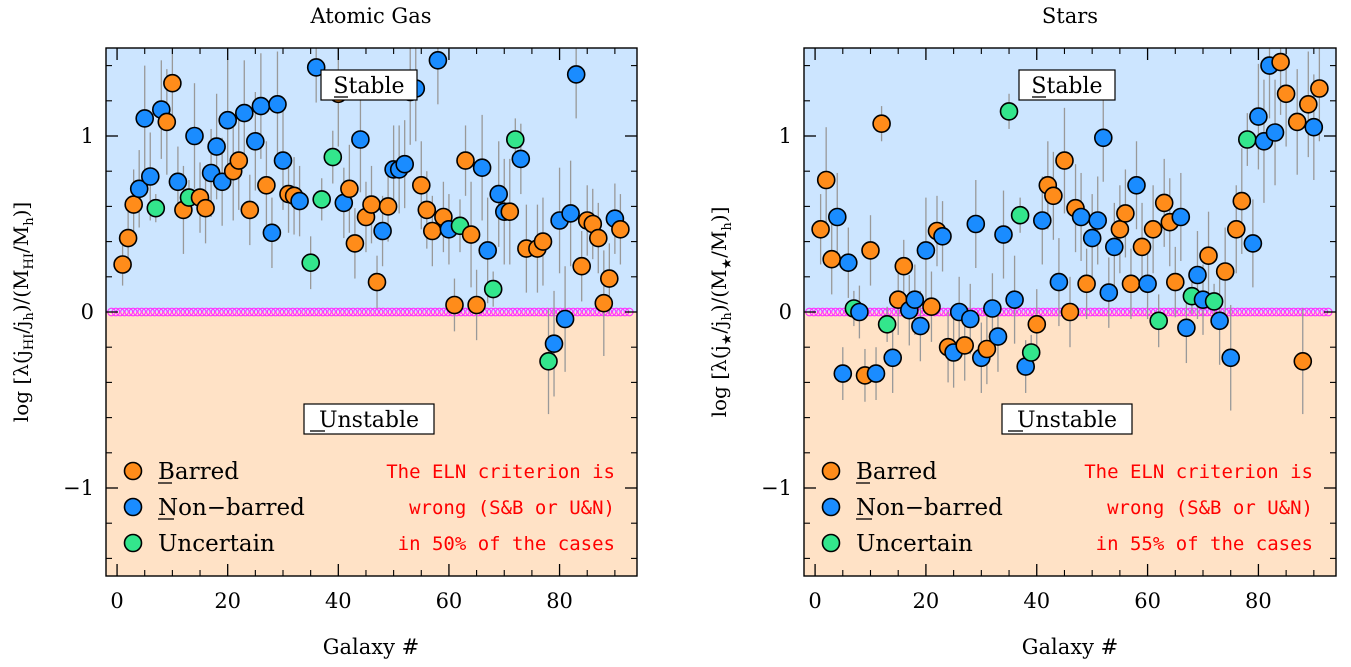 The image size is (1351, 667). What do you see at coordinates (1204, 544) in the screenshot?
I see `annotation-line-3: in 55% of the cases` at bounding box center [1204, 544].